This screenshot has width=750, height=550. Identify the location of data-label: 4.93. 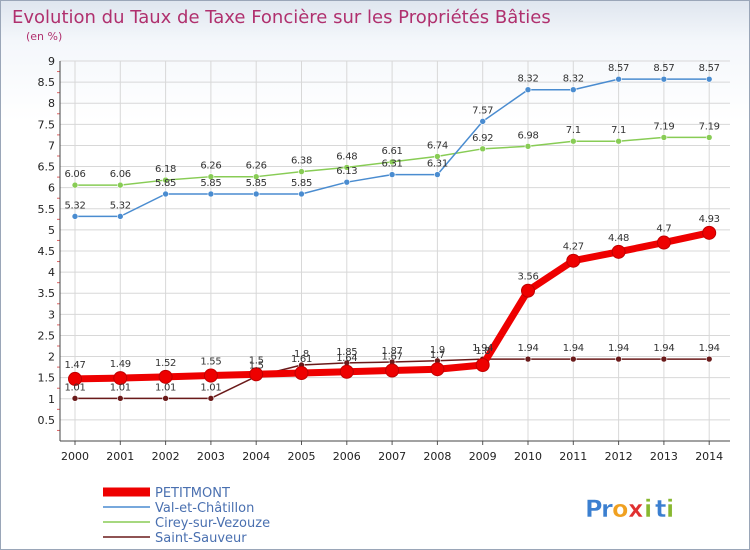
(709, 219).